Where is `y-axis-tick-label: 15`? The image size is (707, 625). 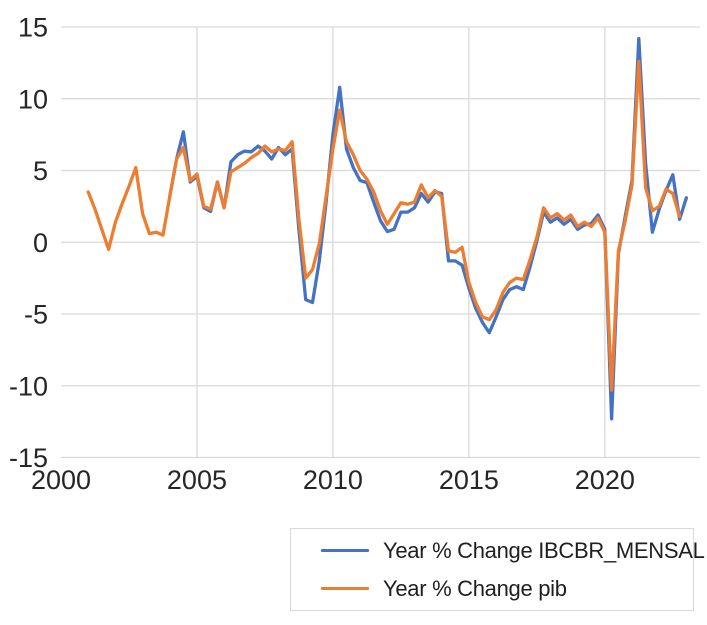
y-axis-tick-label: 15 is located at coordinates (33, 28).